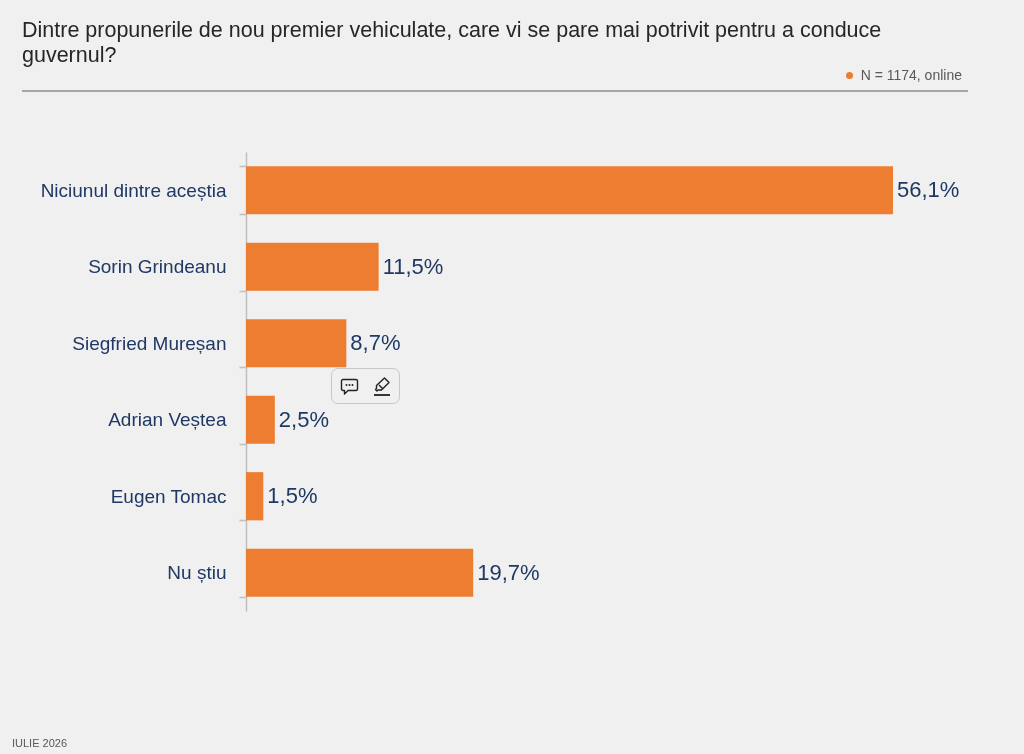 The height and width of the screenshot is (754, 1024). What do you see at coordinates (928, 190) in the screenshot?
I see `data-label: 56,1%` at bounding box center [928, 190].